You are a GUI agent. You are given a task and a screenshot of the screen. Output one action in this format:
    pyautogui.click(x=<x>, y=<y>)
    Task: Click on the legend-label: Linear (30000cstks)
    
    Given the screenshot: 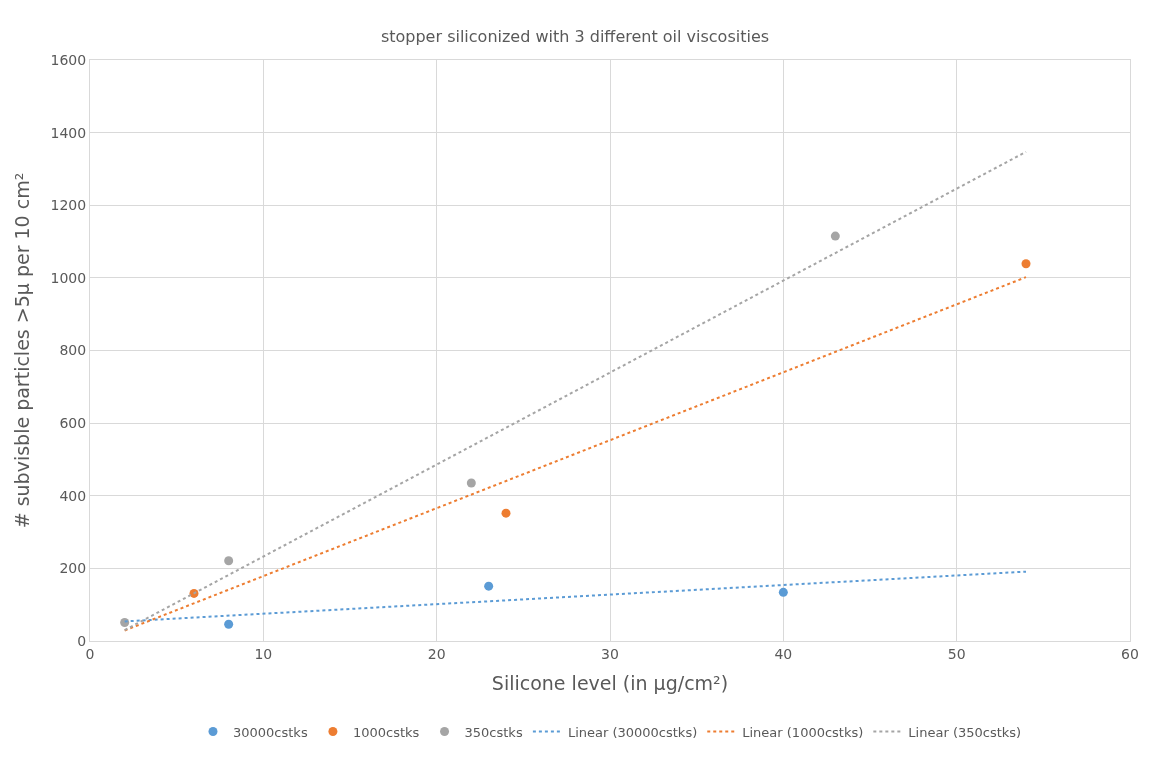 What is the action you would take?
    pyautogui.click(x=632, y=732)
    